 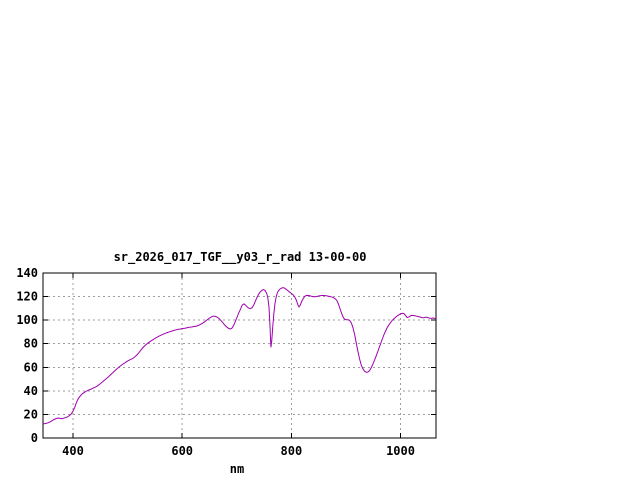 I want to click on x-tick-label: 800, so click(x=292, y=451).